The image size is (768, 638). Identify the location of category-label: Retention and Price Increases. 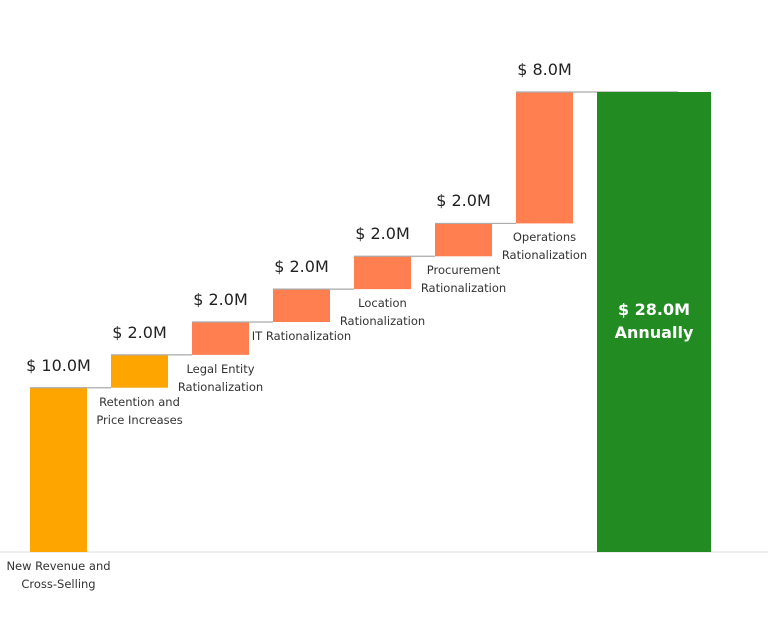
(139, 410).